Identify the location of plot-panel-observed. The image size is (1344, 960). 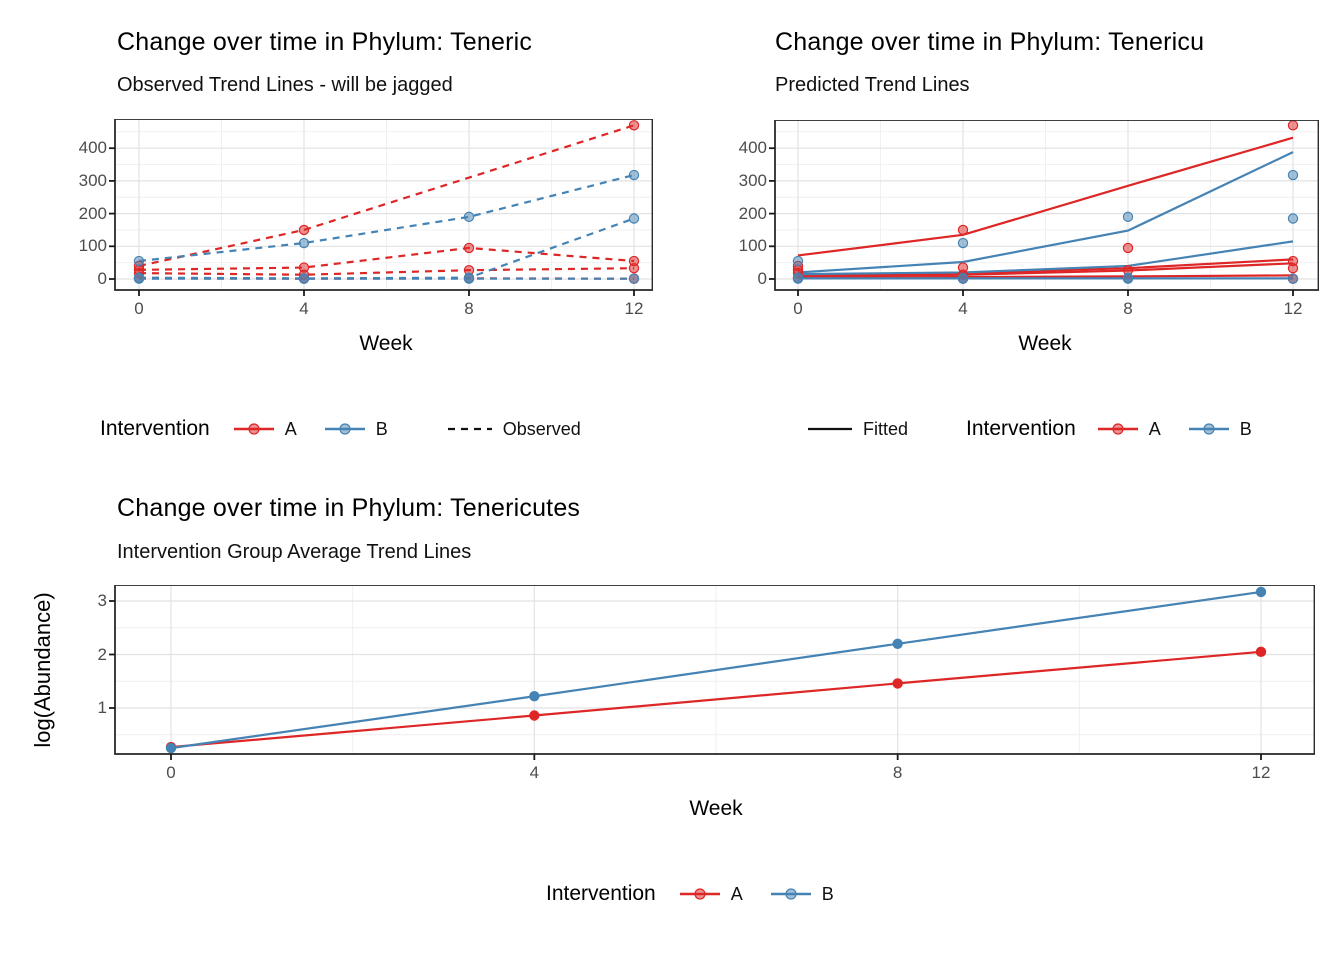
(381, 207).